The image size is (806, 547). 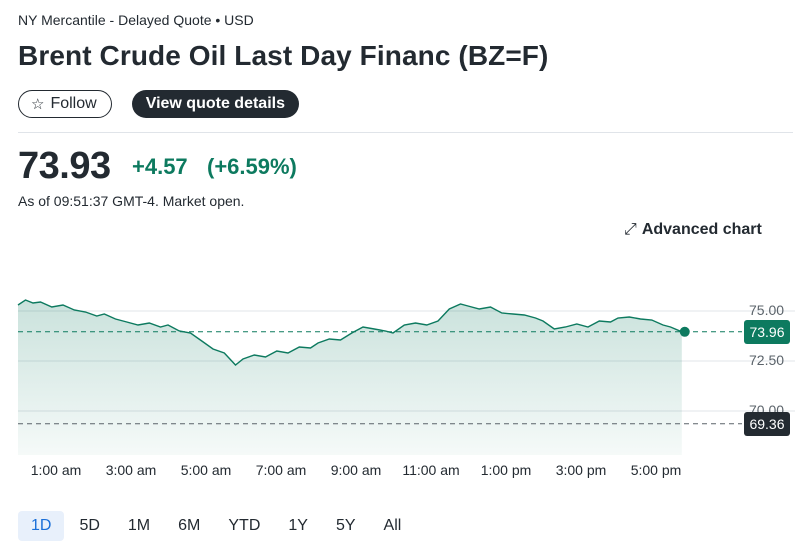 I want to click on x-axis-tick-label: 7:00 am, so click(x=281, y=470).